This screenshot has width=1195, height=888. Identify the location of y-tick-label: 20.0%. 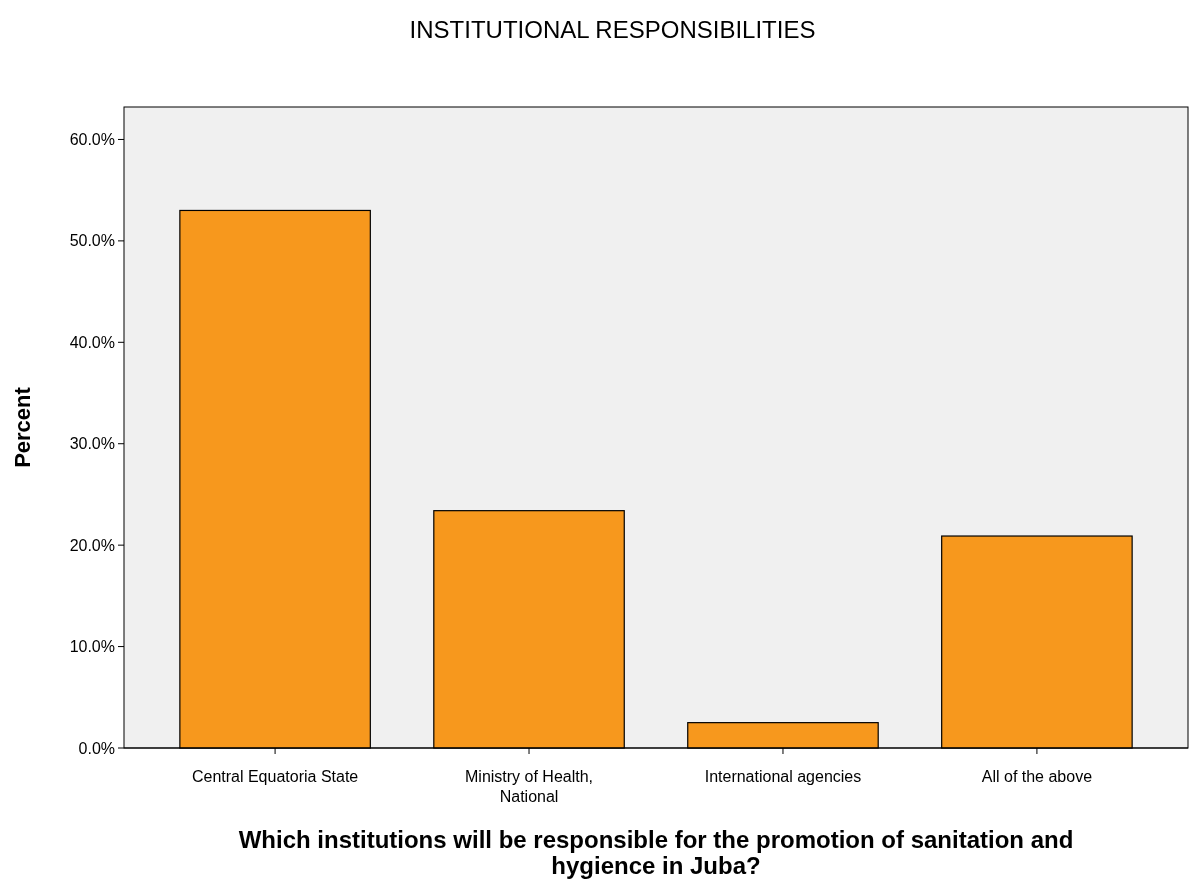
(92, 545).